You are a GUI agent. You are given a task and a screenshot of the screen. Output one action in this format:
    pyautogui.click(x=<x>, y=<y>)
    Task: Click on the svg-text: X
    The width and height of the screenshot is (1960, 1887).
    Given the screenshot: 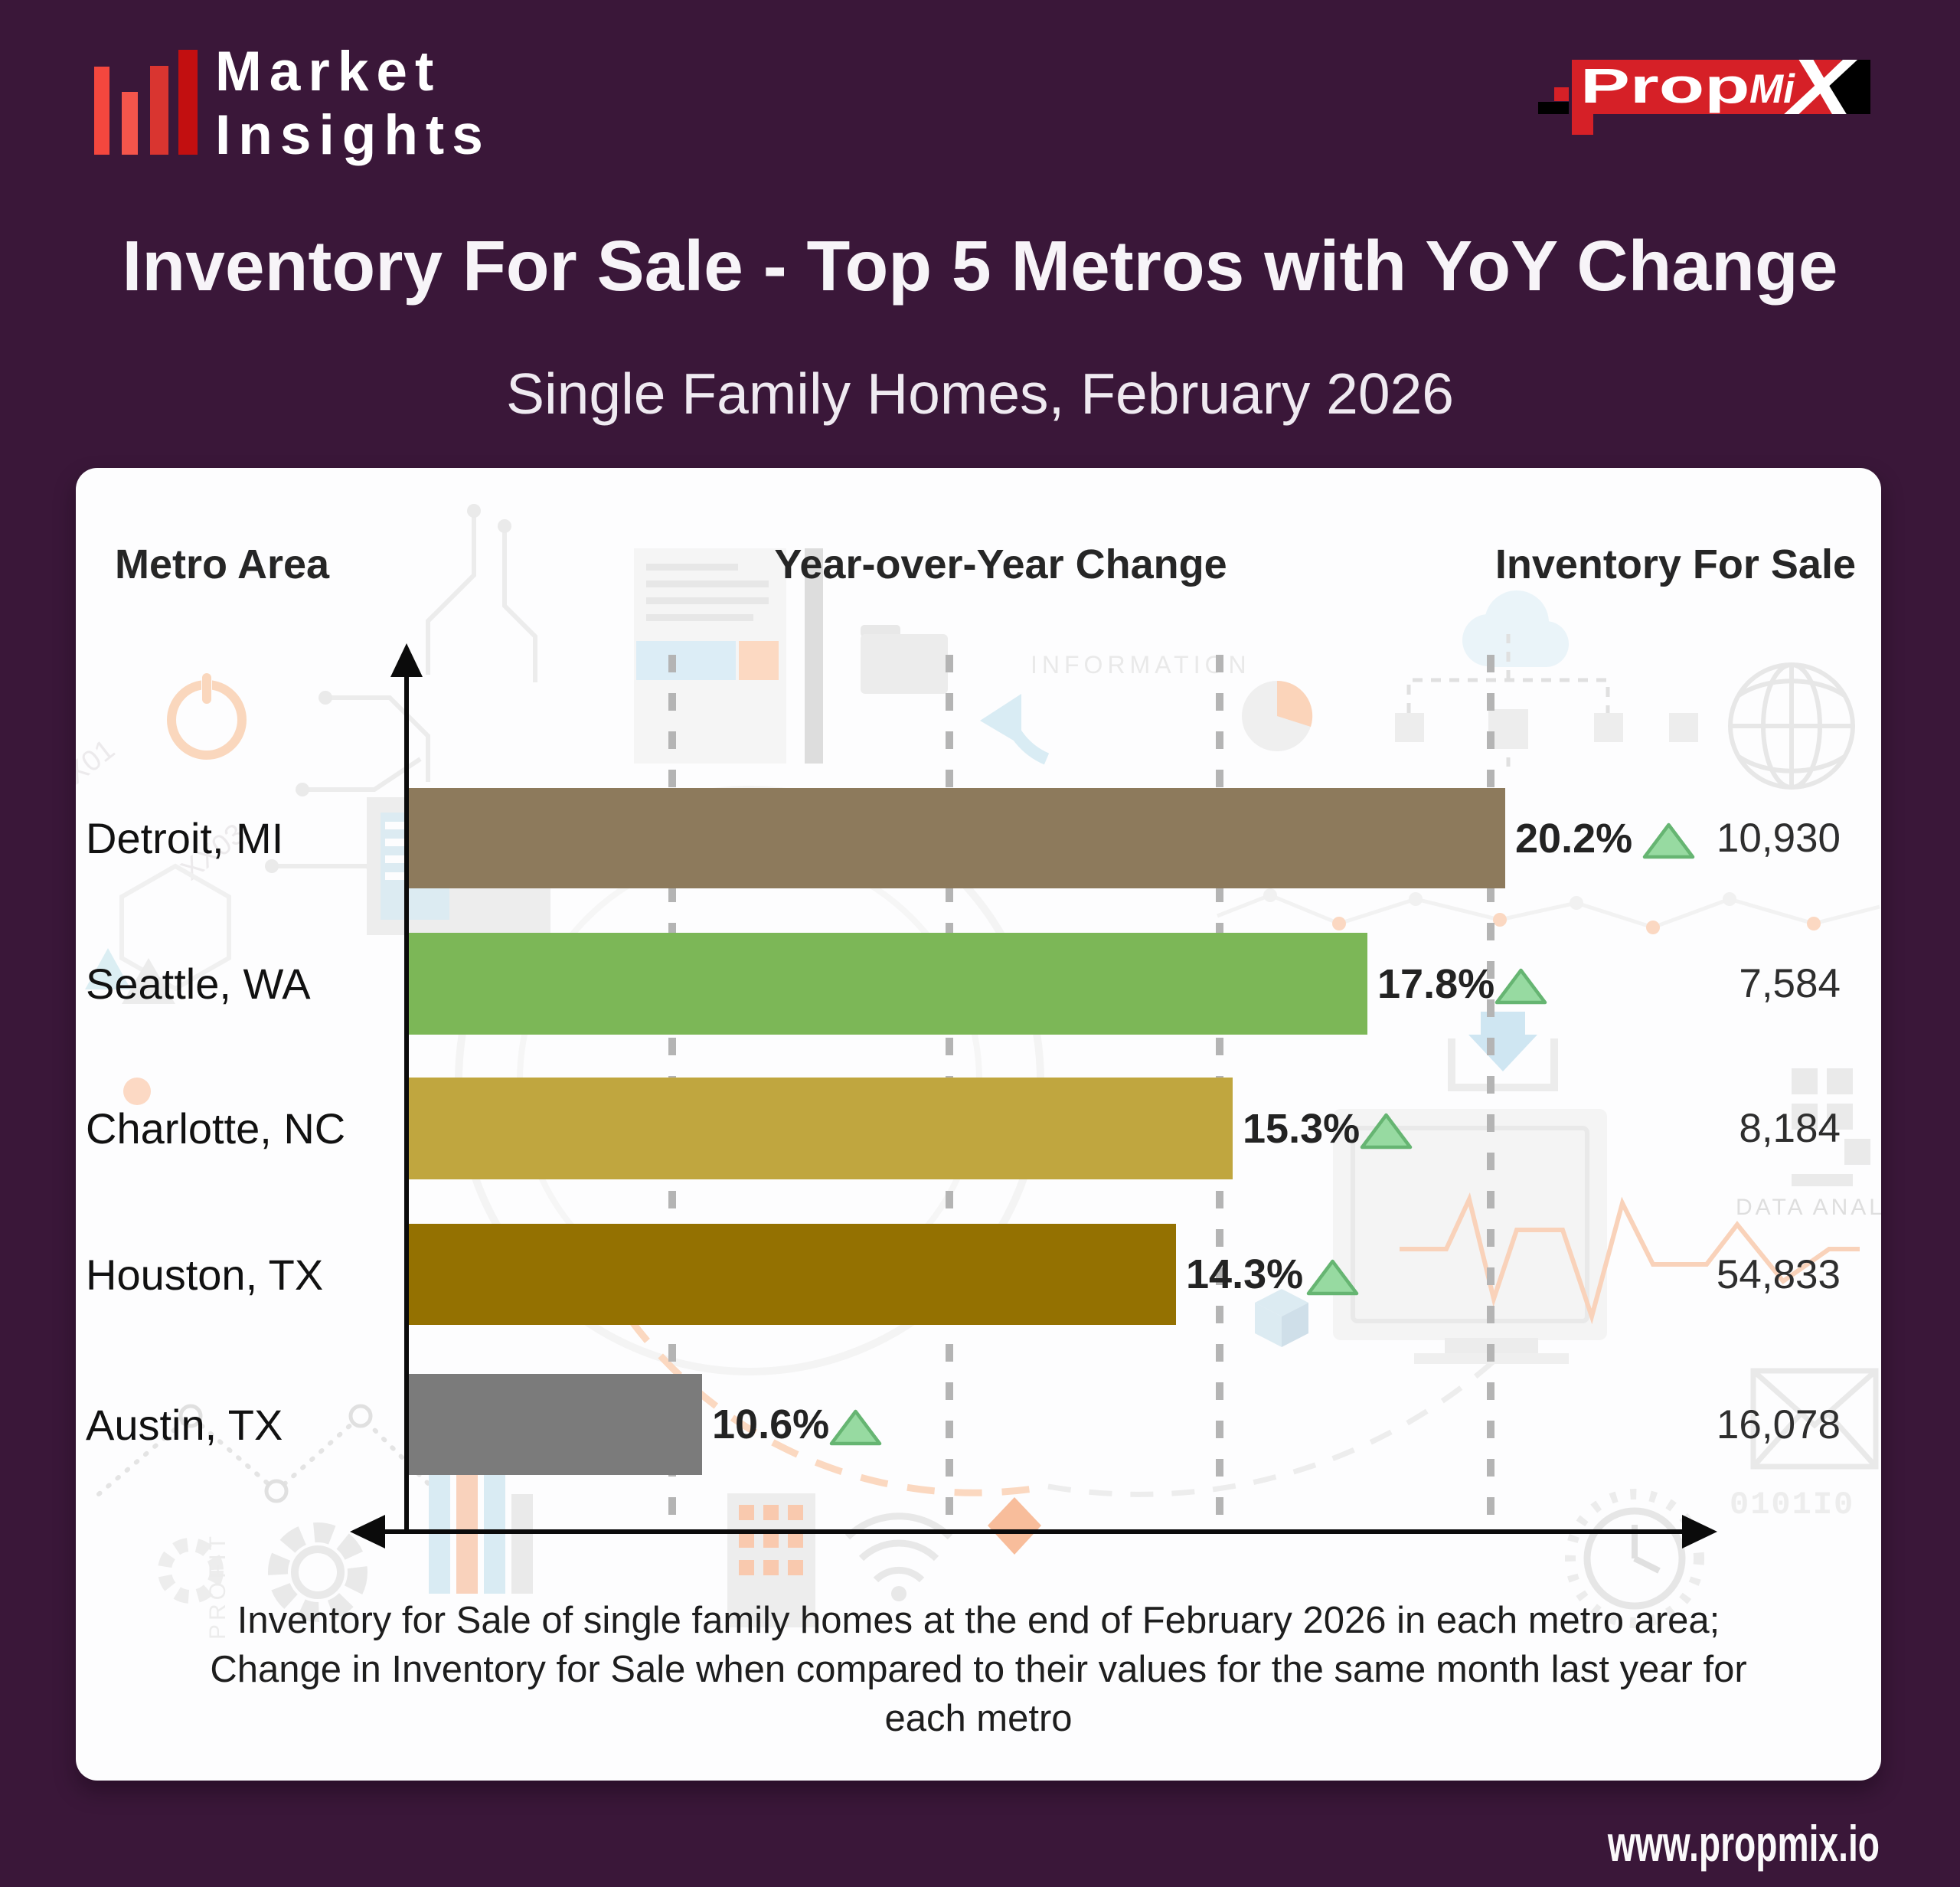 What is the action you would take?
    pyautogui.click(x=1820, y=89)
    